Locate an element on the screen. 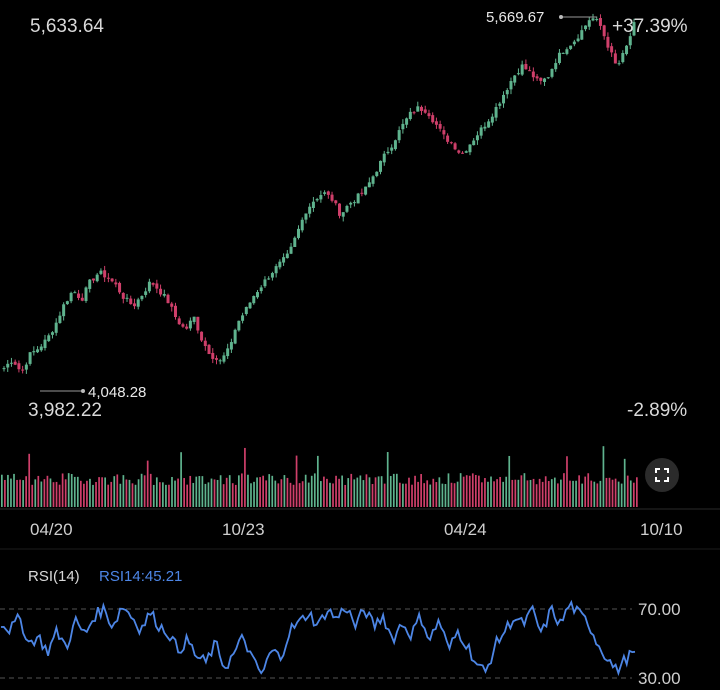 The height and width of the screenshot is (690, 720). rsi-title: RSI(14) is located at coordinates (54, 576).